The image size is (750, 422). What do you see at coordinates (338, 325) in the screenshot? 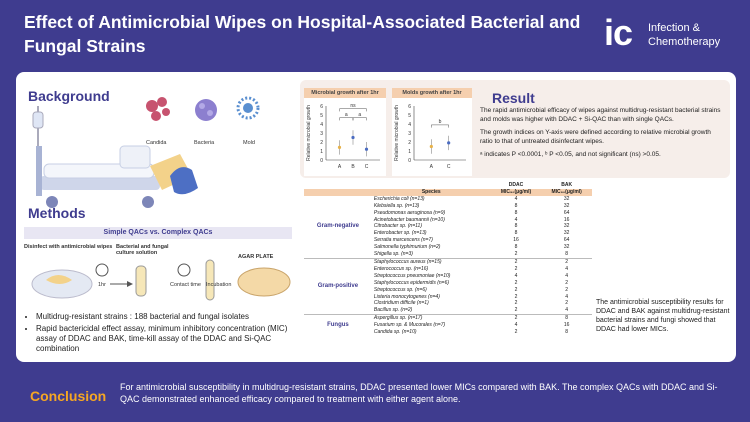
I see `group-label: Fungus` at bounding box center [338, 325].